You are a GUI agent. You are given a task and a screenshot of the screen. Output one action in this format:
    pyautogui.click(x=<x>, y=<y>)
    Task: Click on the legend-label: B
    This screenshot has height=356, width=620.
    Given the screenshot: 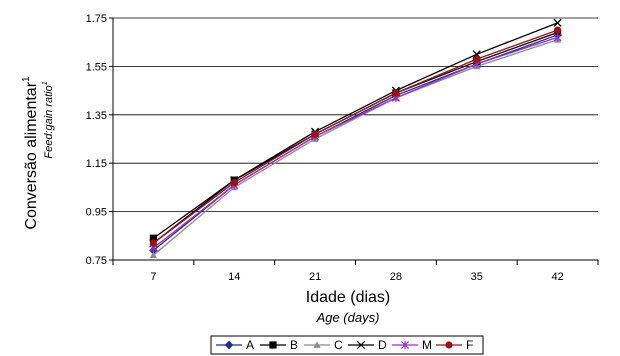 What is the action you would take?
    pyautogui.click(x=294, y=345)
    